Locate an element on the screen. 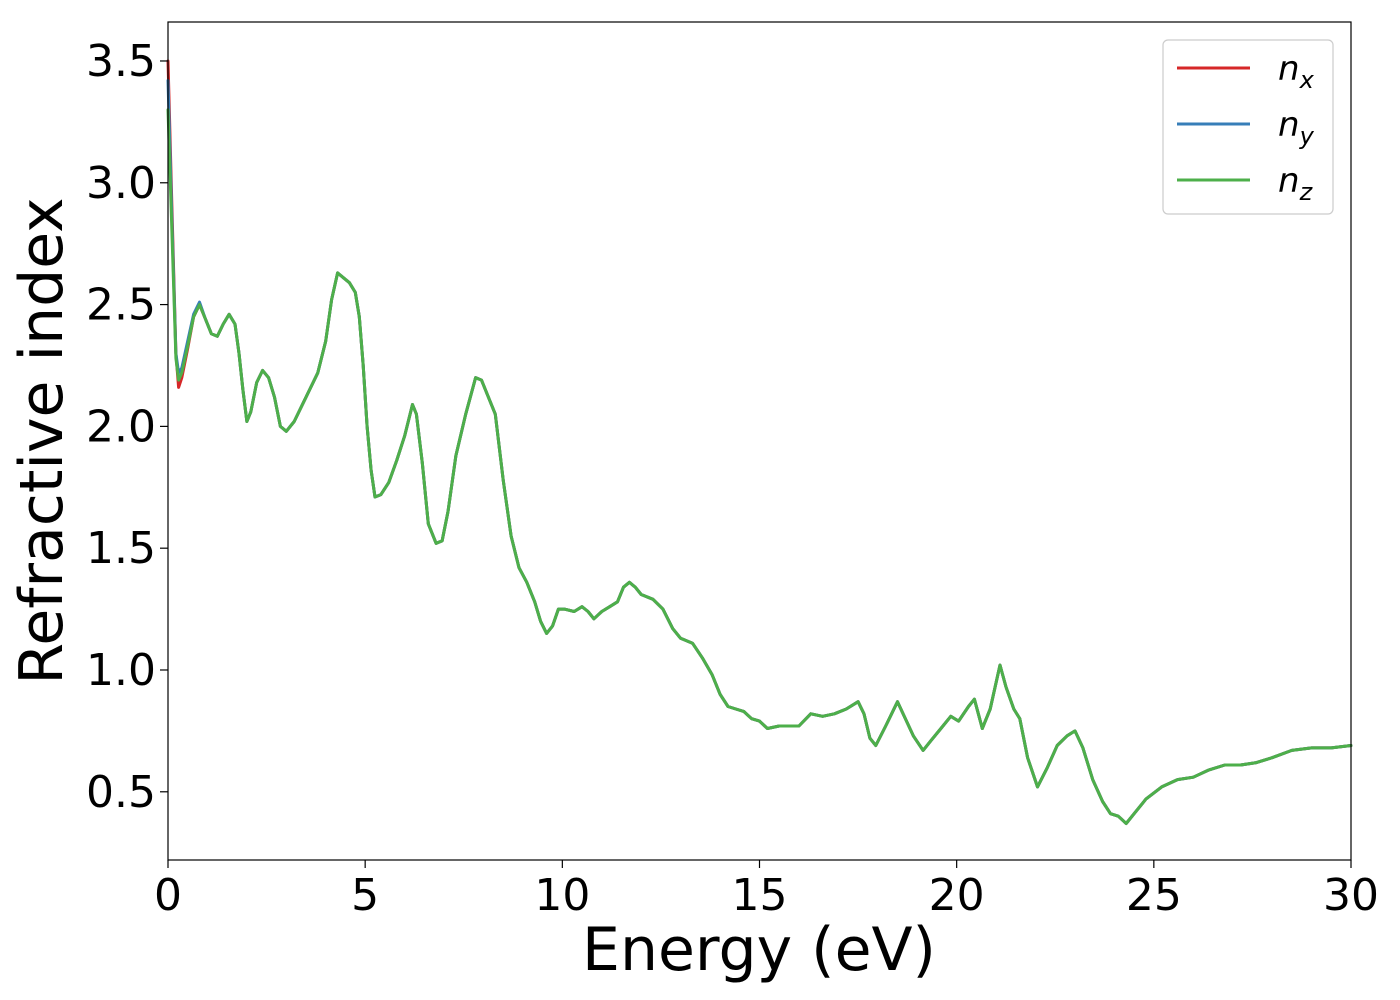  legend: nx ny nz is located at coordinates (1248, 127).